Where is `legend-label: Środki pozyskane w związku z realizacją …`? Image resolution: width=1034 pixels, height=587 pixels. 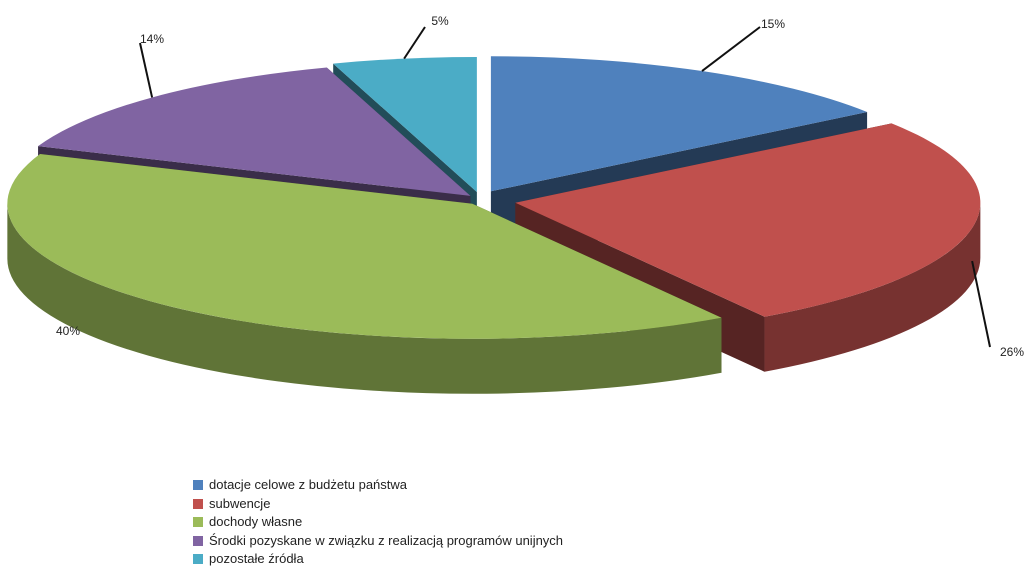 legend-label: Środki pozyskane w związku z realizacją … is located at coordinates (386, 540).